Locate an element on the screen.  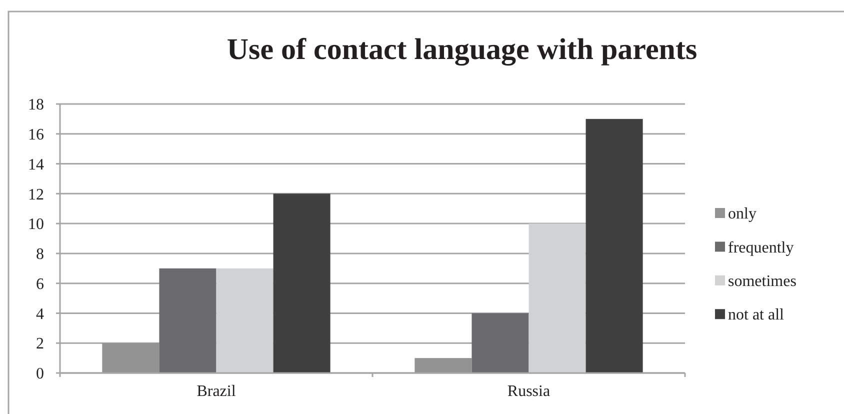
y-tick-label: 4 is located at coordinates (40, 314).